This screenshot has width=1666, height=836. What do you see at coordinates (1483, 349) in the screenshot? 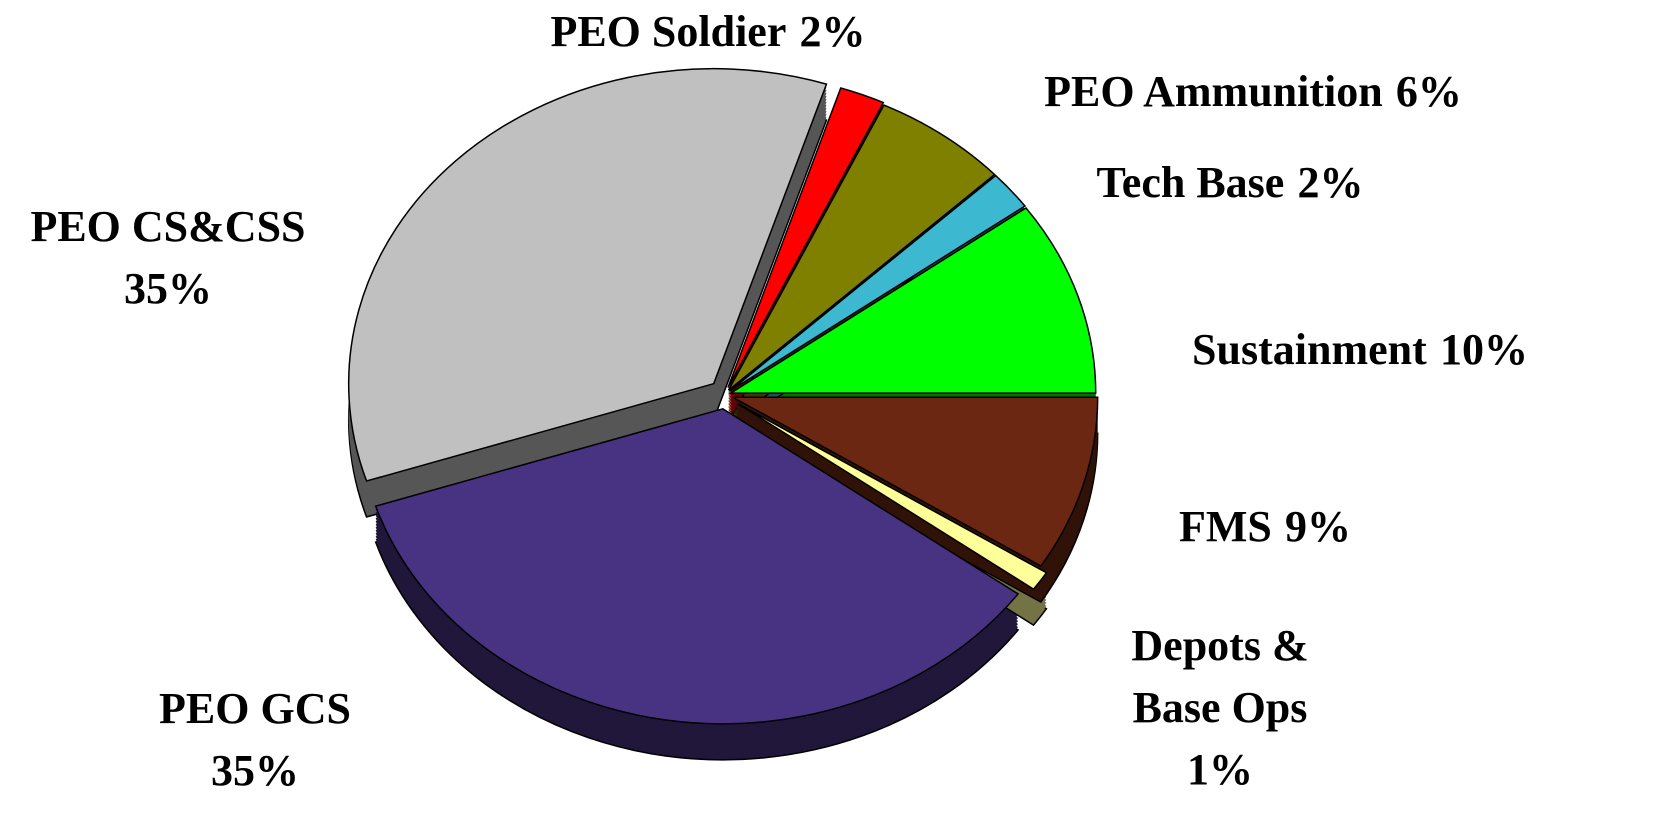
I see `value-label: 10%` at bounding box center [1483, 349].